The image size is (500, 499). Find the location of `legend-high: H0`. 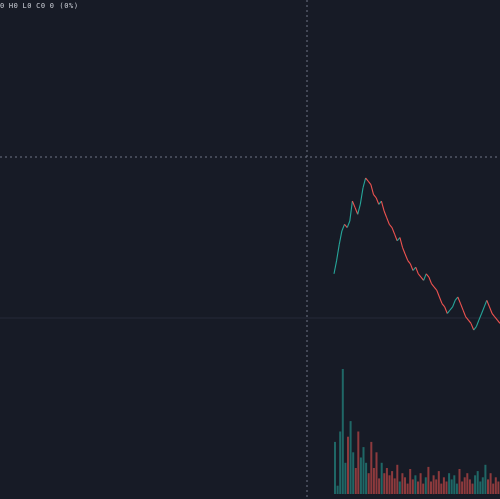

legend-high: H0 is located at coordinates (13, 6).